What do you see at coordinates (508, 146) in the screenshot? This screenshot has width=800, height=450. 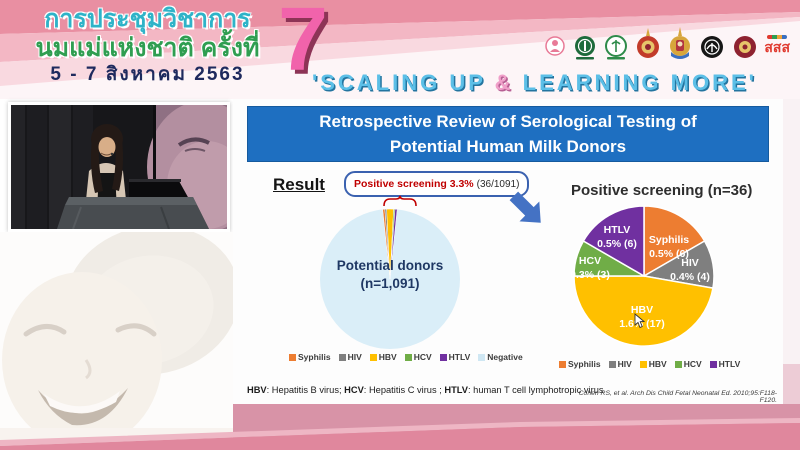 I see `slide-title-line2: Potential Human Milk Donors` at bounding box center [508, 146].